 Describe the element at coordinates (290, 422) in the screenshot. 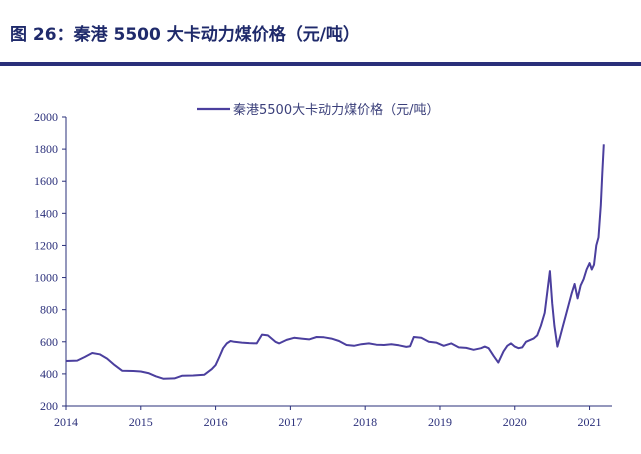

I see `x-tick-label: 2017` at that location.